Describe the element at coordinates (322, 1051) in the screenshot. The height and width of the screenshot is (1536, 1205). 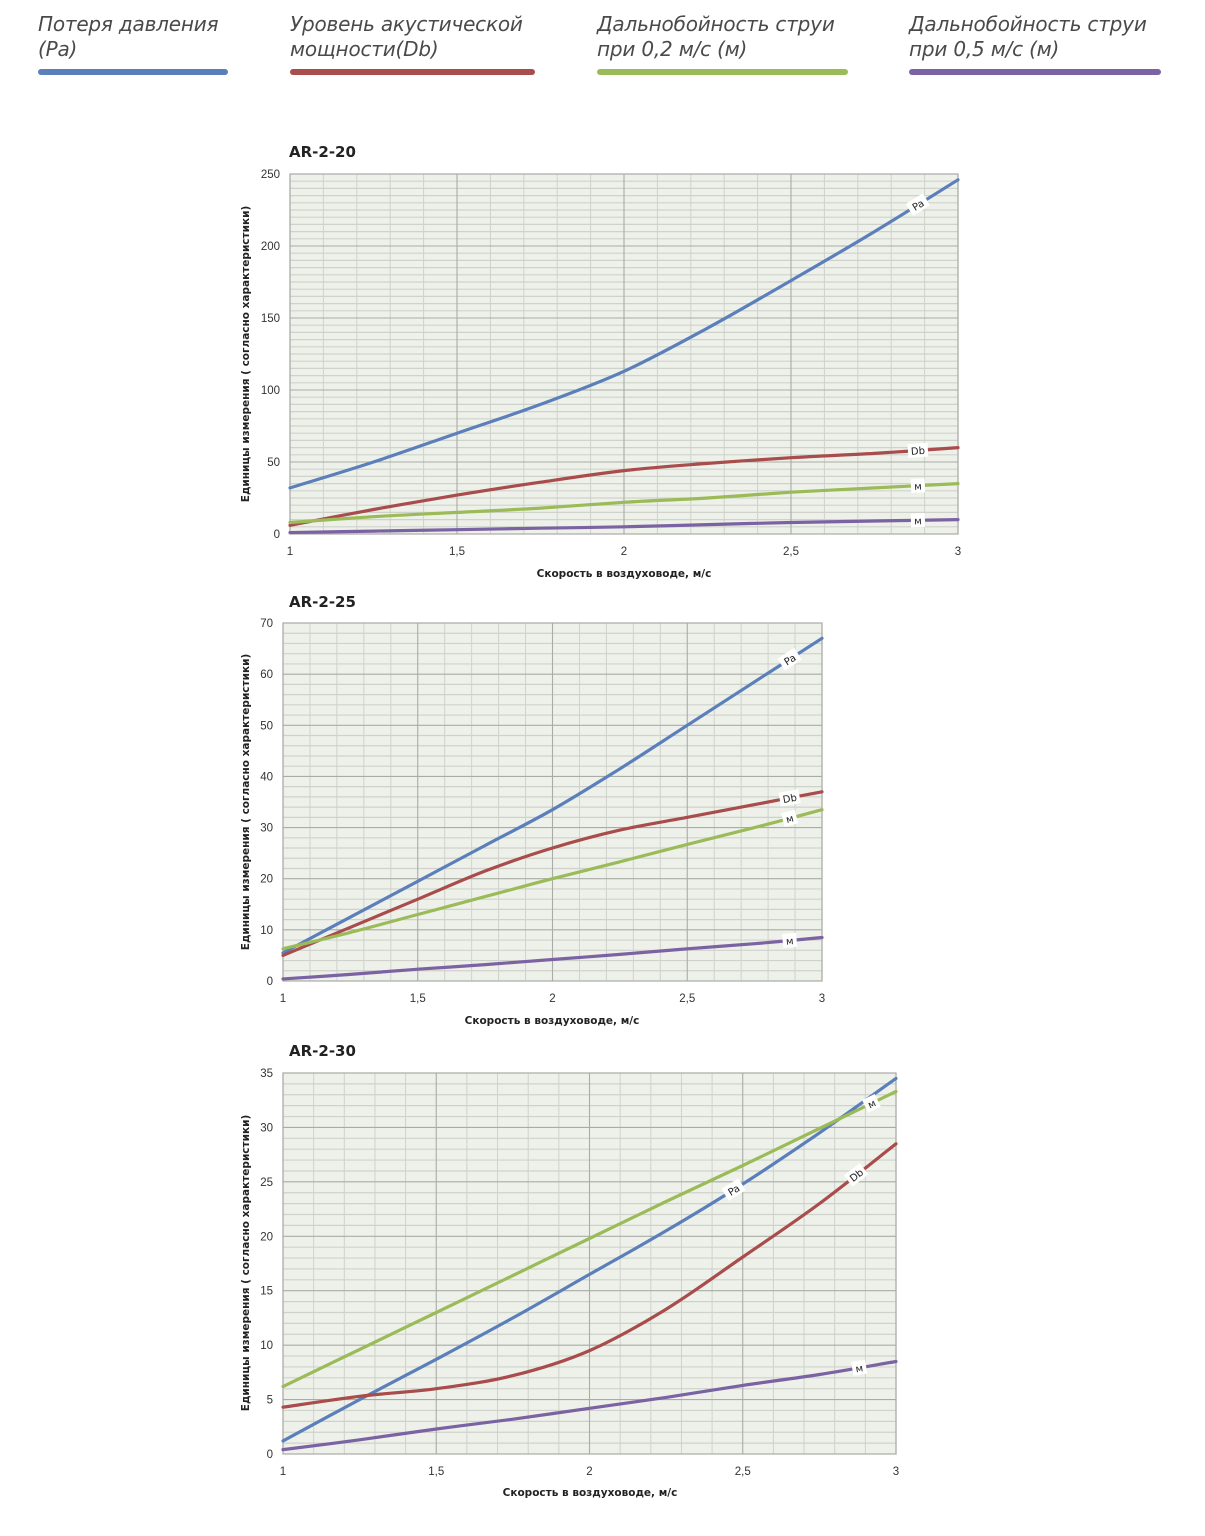
I see `chart-title: AR-2-30` at that location.